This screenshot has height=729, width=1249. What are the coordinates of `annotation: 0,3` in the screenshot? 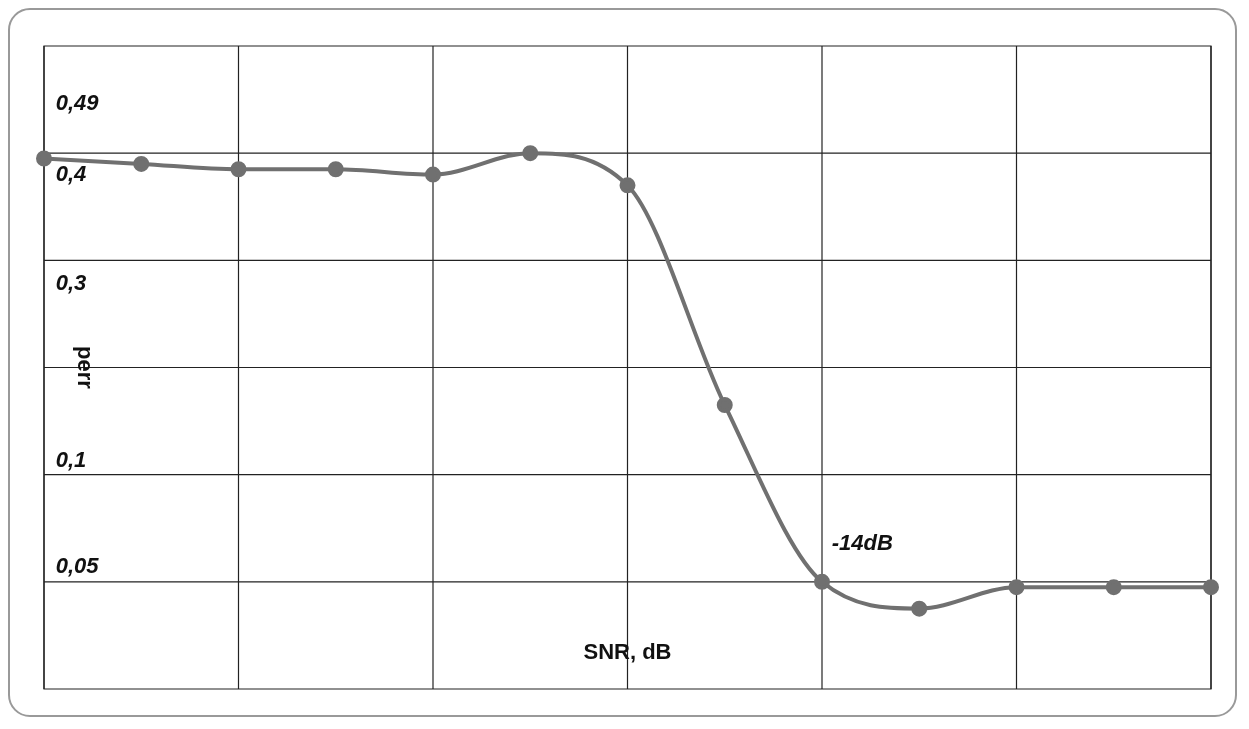 It's located at (71, 282).